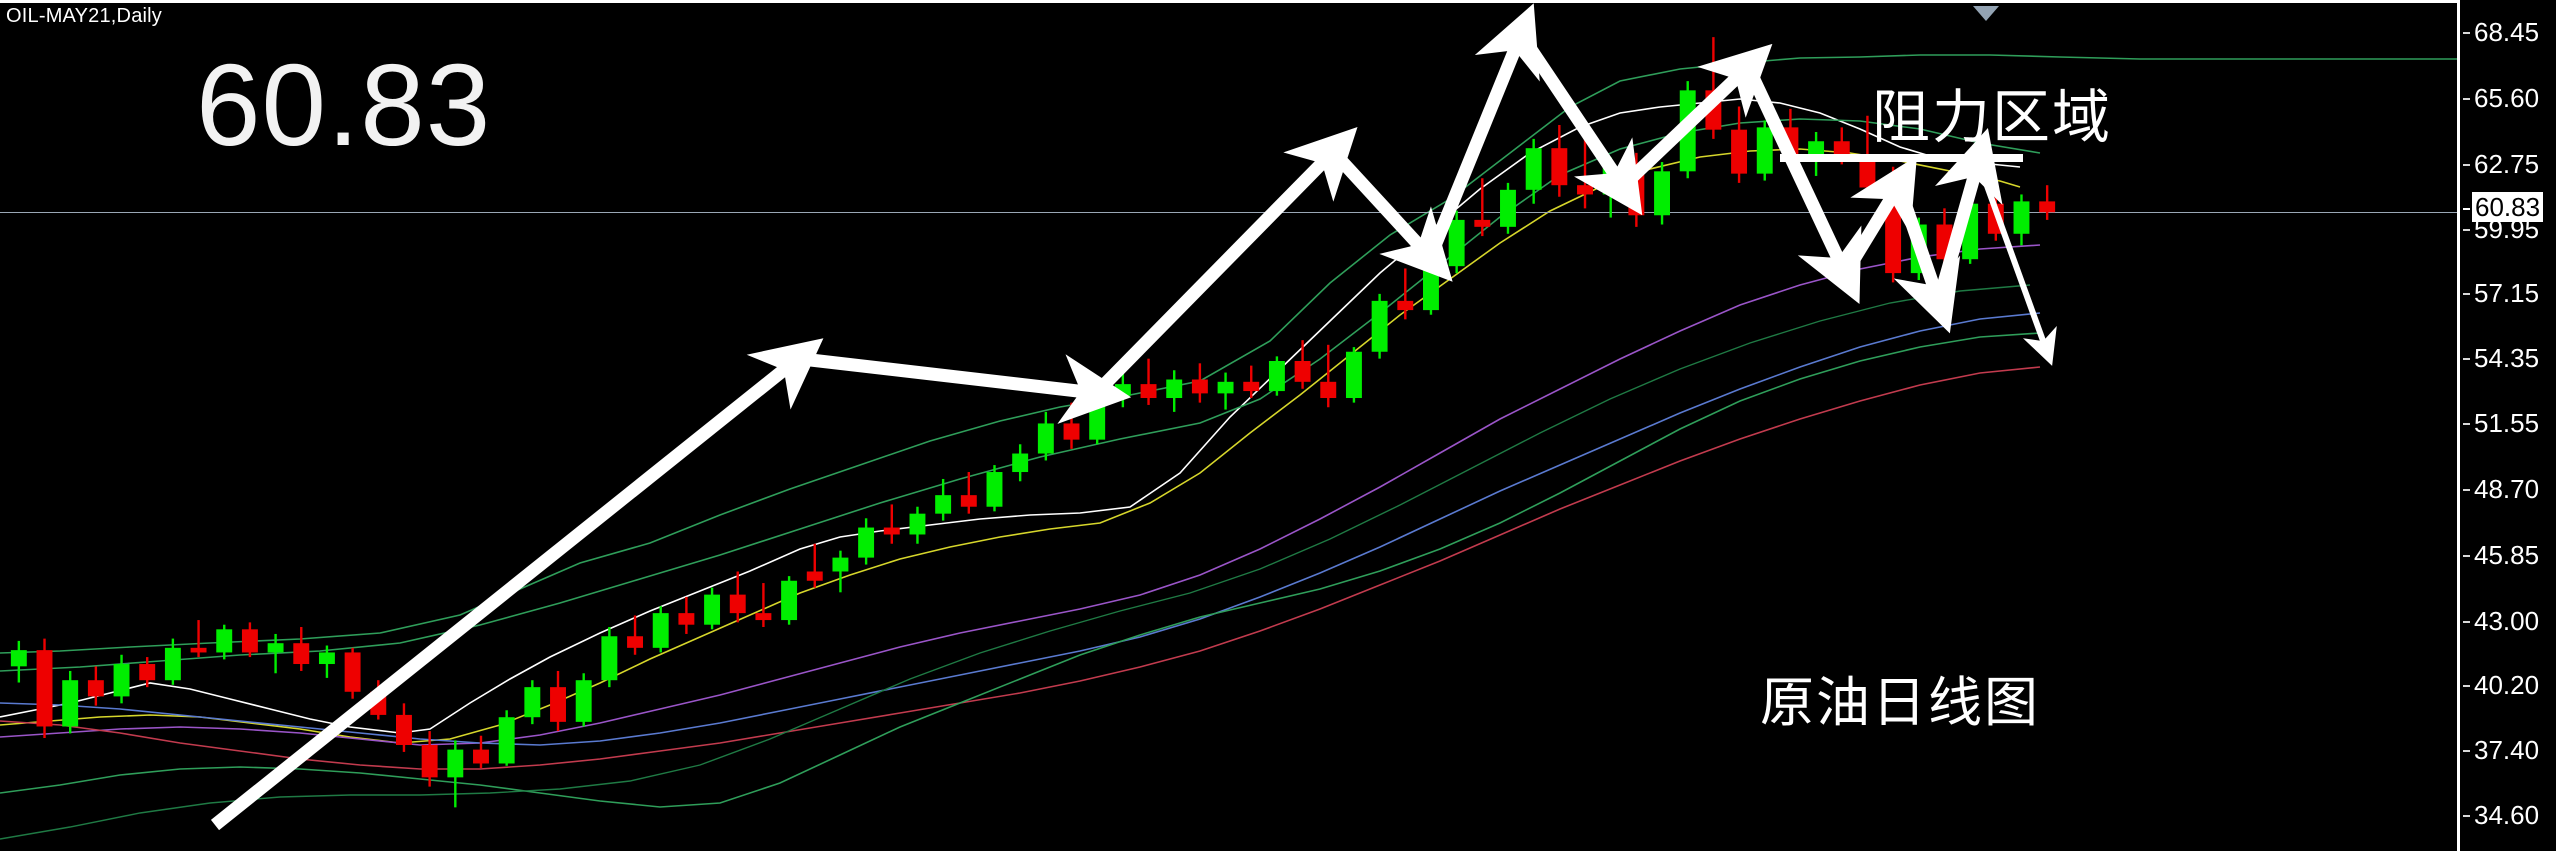 This screenshot has width=2556, height=851. Describe the element at coordinates (1901, 158) in the screenshot. I see `resistance-zone-line` at that location.